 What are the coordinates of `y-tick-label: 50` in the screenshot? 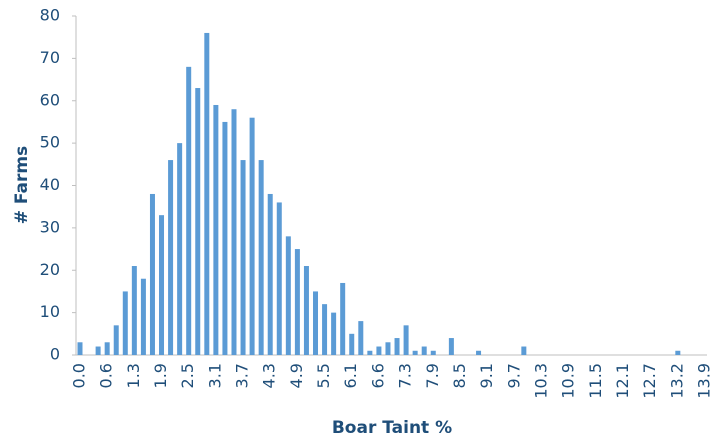 It's located at (50, 142).